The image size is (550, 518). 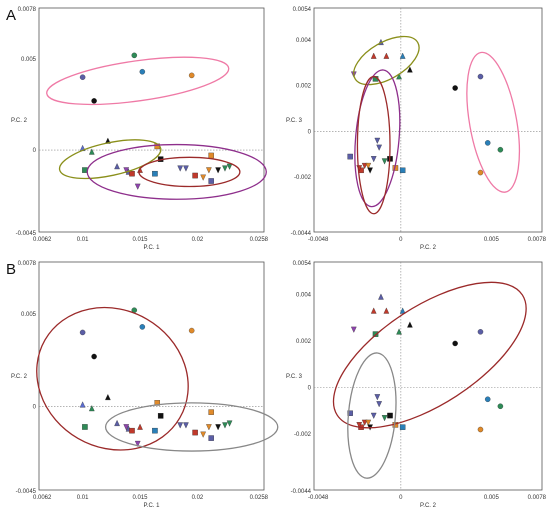 What do you see at coordinates (83, 240) in the screenshot?
I see `x-tick-label: 0.01` at bounding box center [83, 240].